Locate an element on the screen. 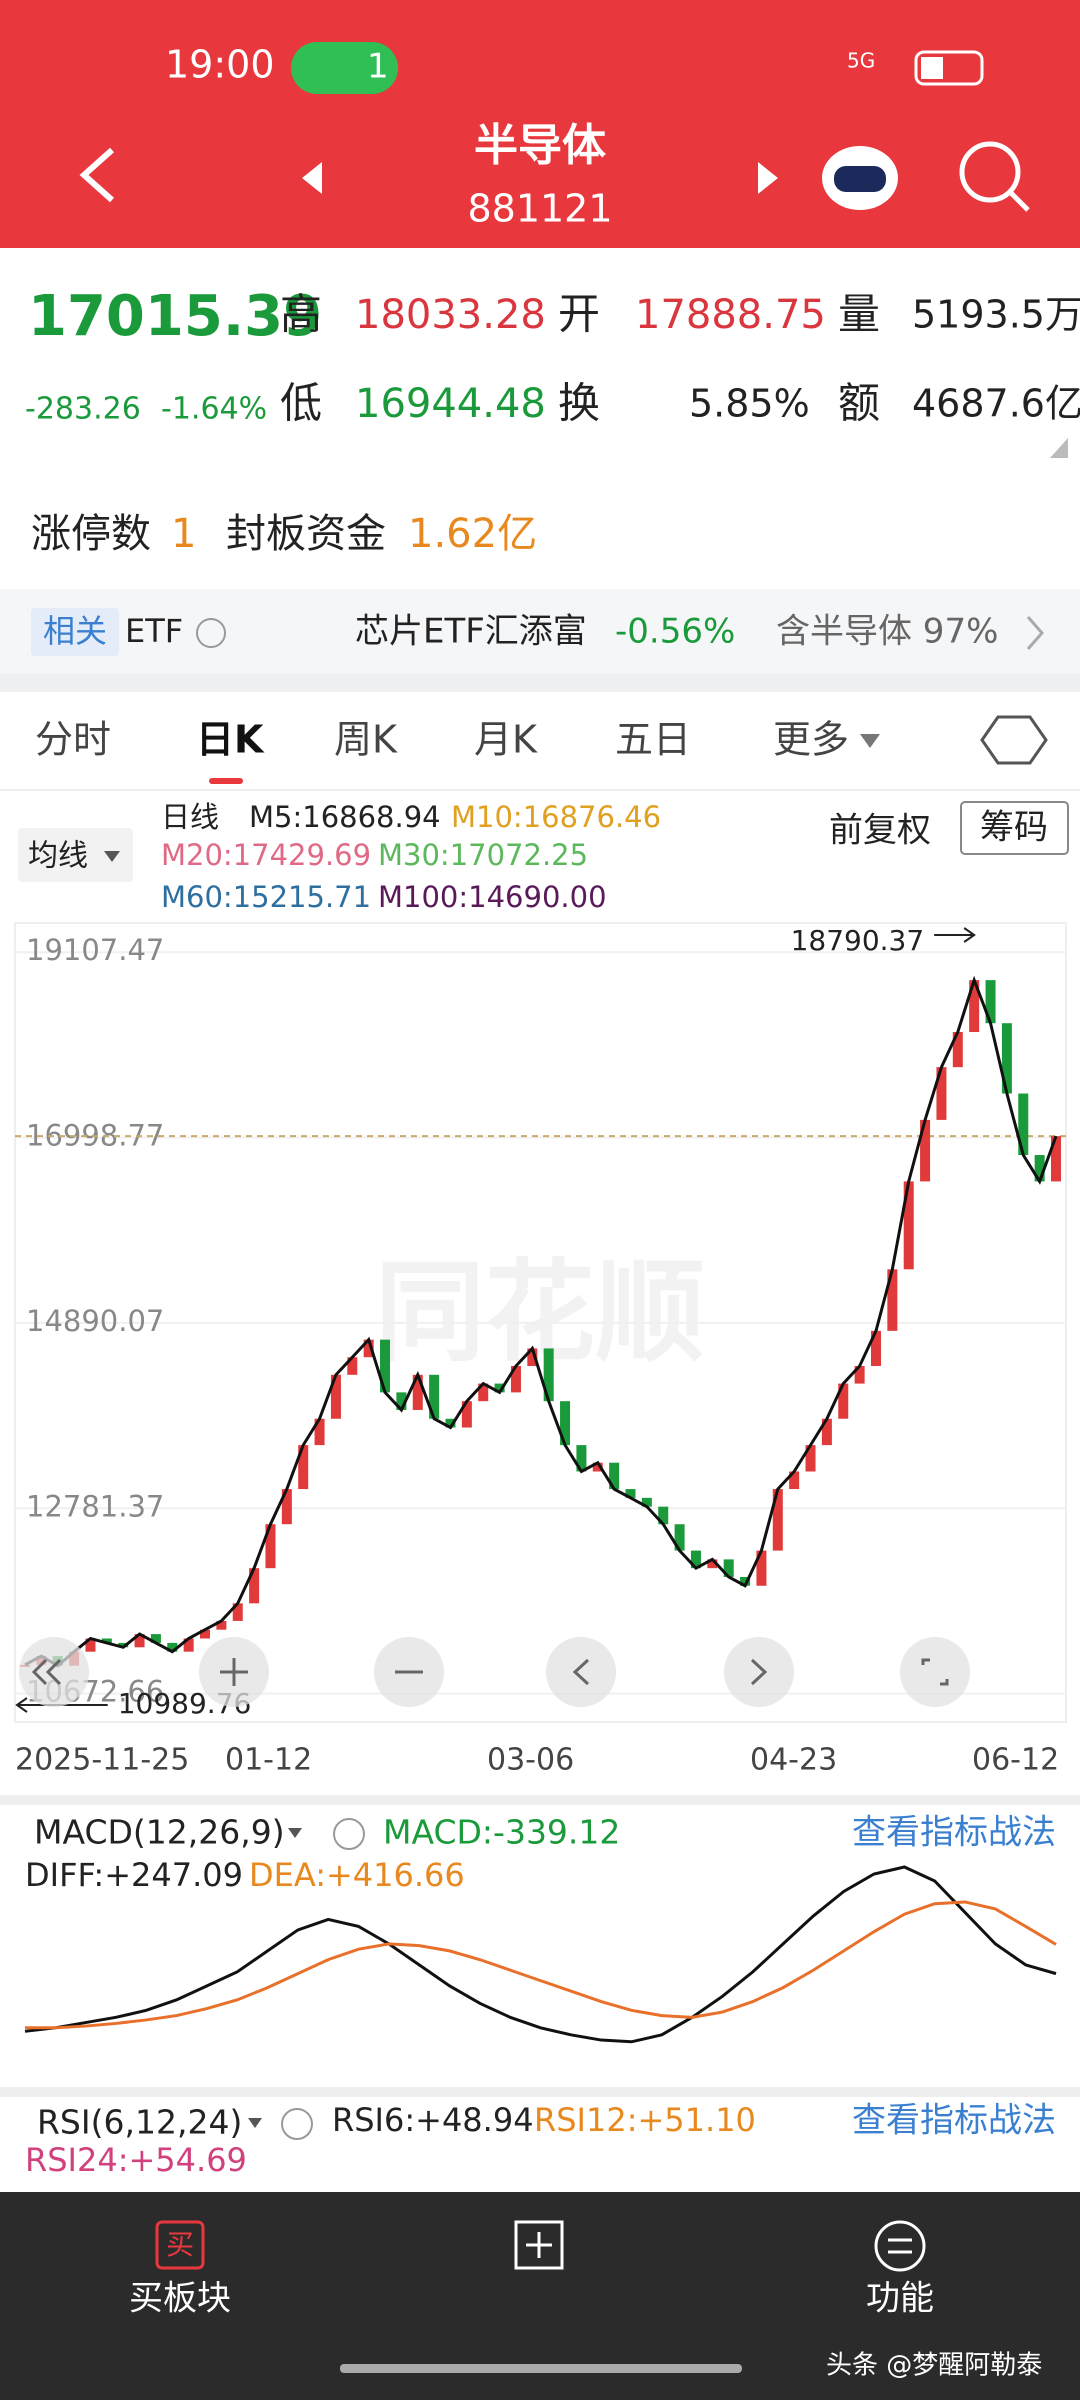 Image resolution: width=1080 pixels, height=2400 pixels. prev is located at coordinates (312, 178).